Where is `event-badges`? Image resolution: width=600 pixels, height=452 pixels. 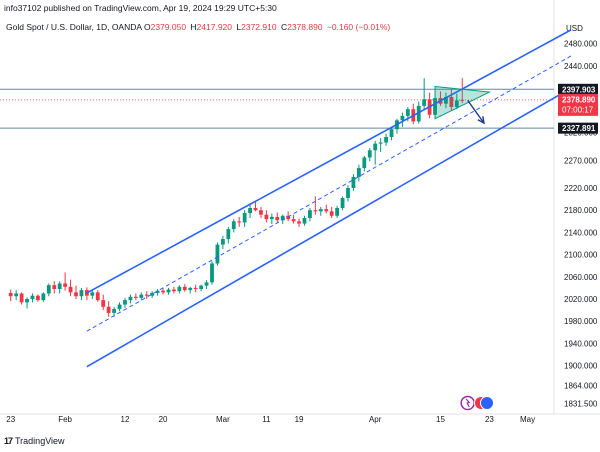
event-badges is located at coordinates (477, 403).